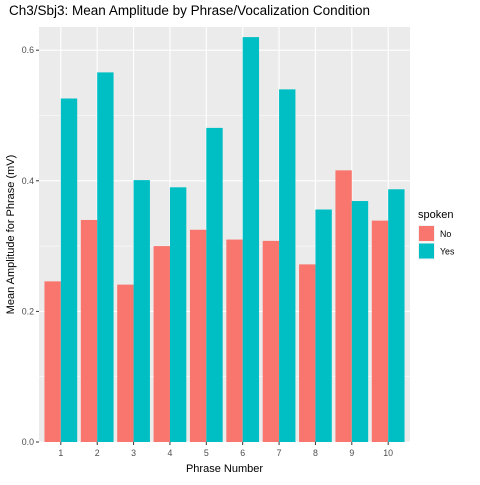  I want to click on x-tick-label: 4, so click(169, 453).